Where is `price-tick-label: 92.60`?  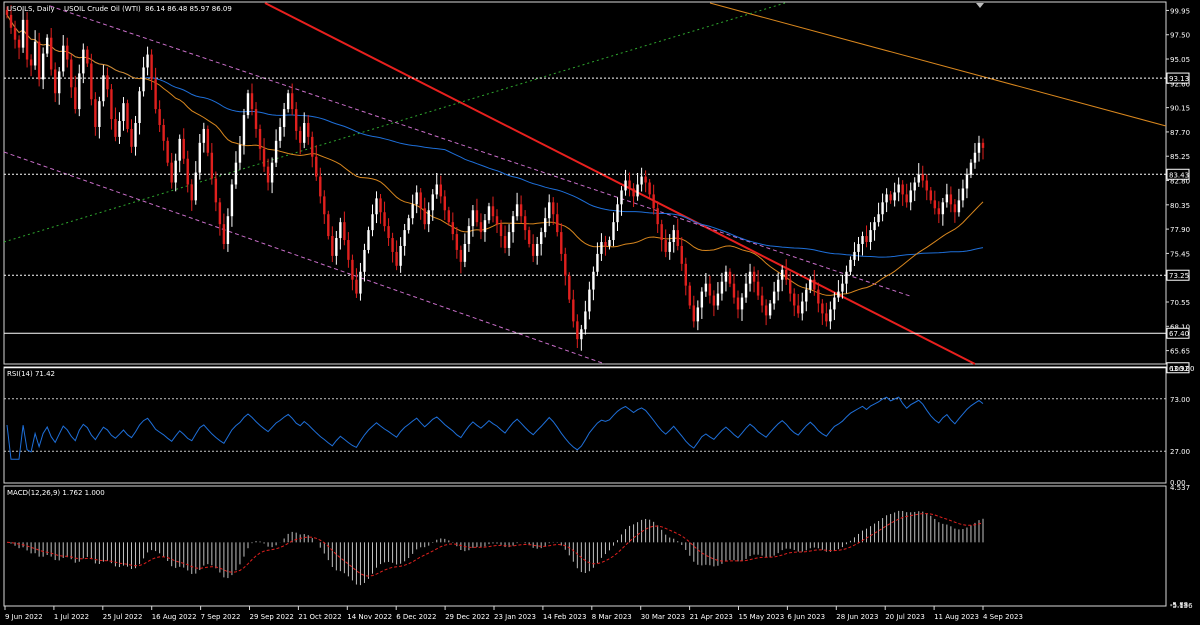 price-tick-label: 92.60 is located at coordinates (1180, 84).